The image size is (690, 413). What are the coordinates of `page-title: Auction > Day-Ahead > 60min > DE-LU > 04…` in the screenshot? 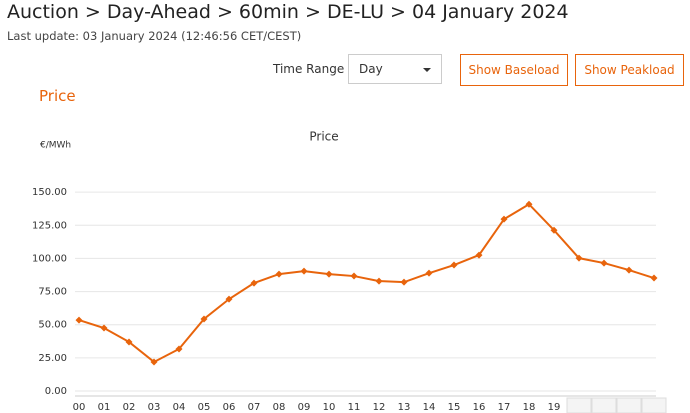 It's located at (288, 12).